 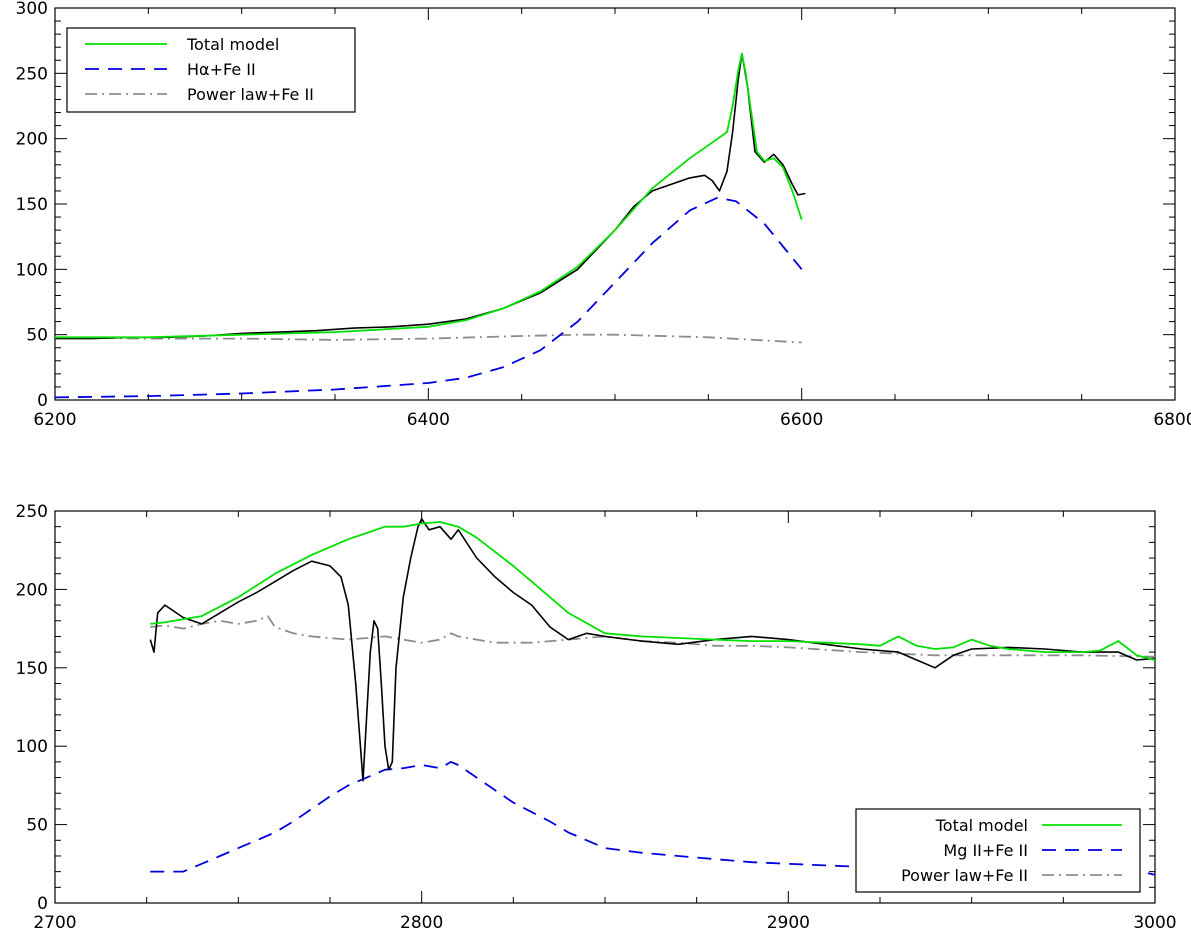 What do you see at coordinates (428, 297) in the screenshot?
I see `series-line-h-fe-ii` at bounding box center [428, 297].